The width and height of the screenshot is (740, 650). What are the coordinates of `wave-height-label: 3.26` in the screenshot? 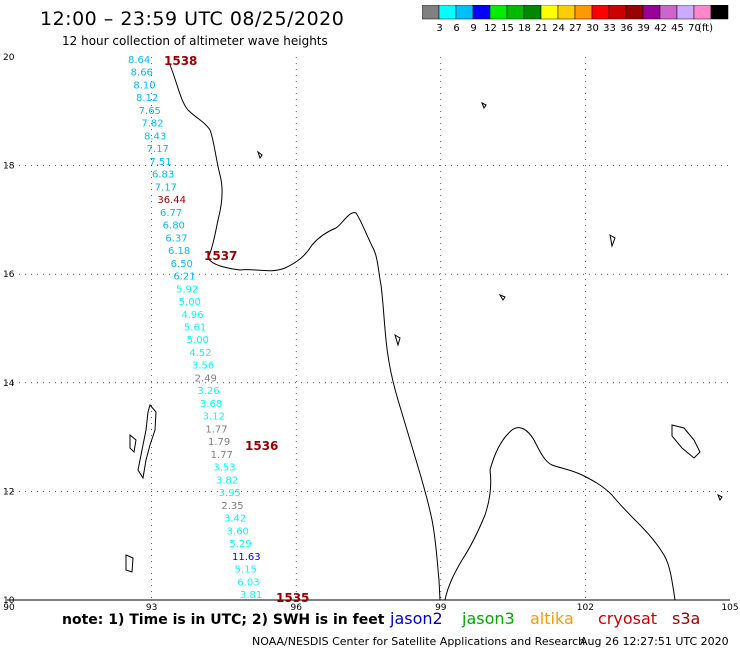 It's located at (208, 391).